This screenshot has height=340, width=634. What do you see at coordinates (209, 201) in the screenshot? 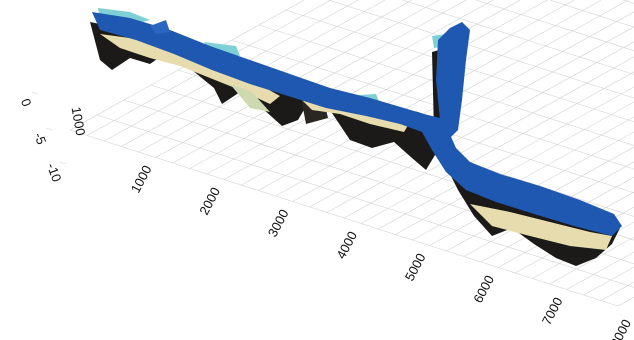
I see `x-tick-label: 2000` at bounding box center [209, 201].